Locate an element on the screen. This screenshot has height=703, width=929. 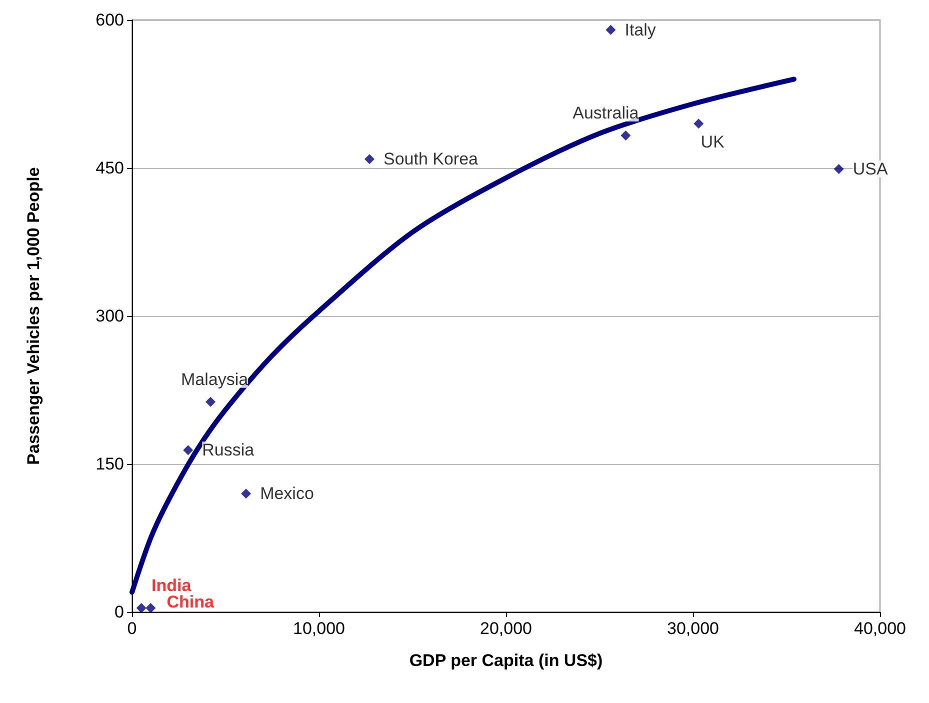
y-tick-label: 300 is located at coordinates (110, 316).